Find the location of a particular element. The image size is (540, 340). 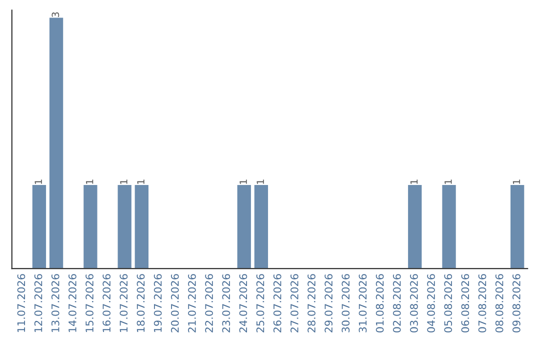

x-tick-label: 04.08.2026 is located at coordinates (431, 303).